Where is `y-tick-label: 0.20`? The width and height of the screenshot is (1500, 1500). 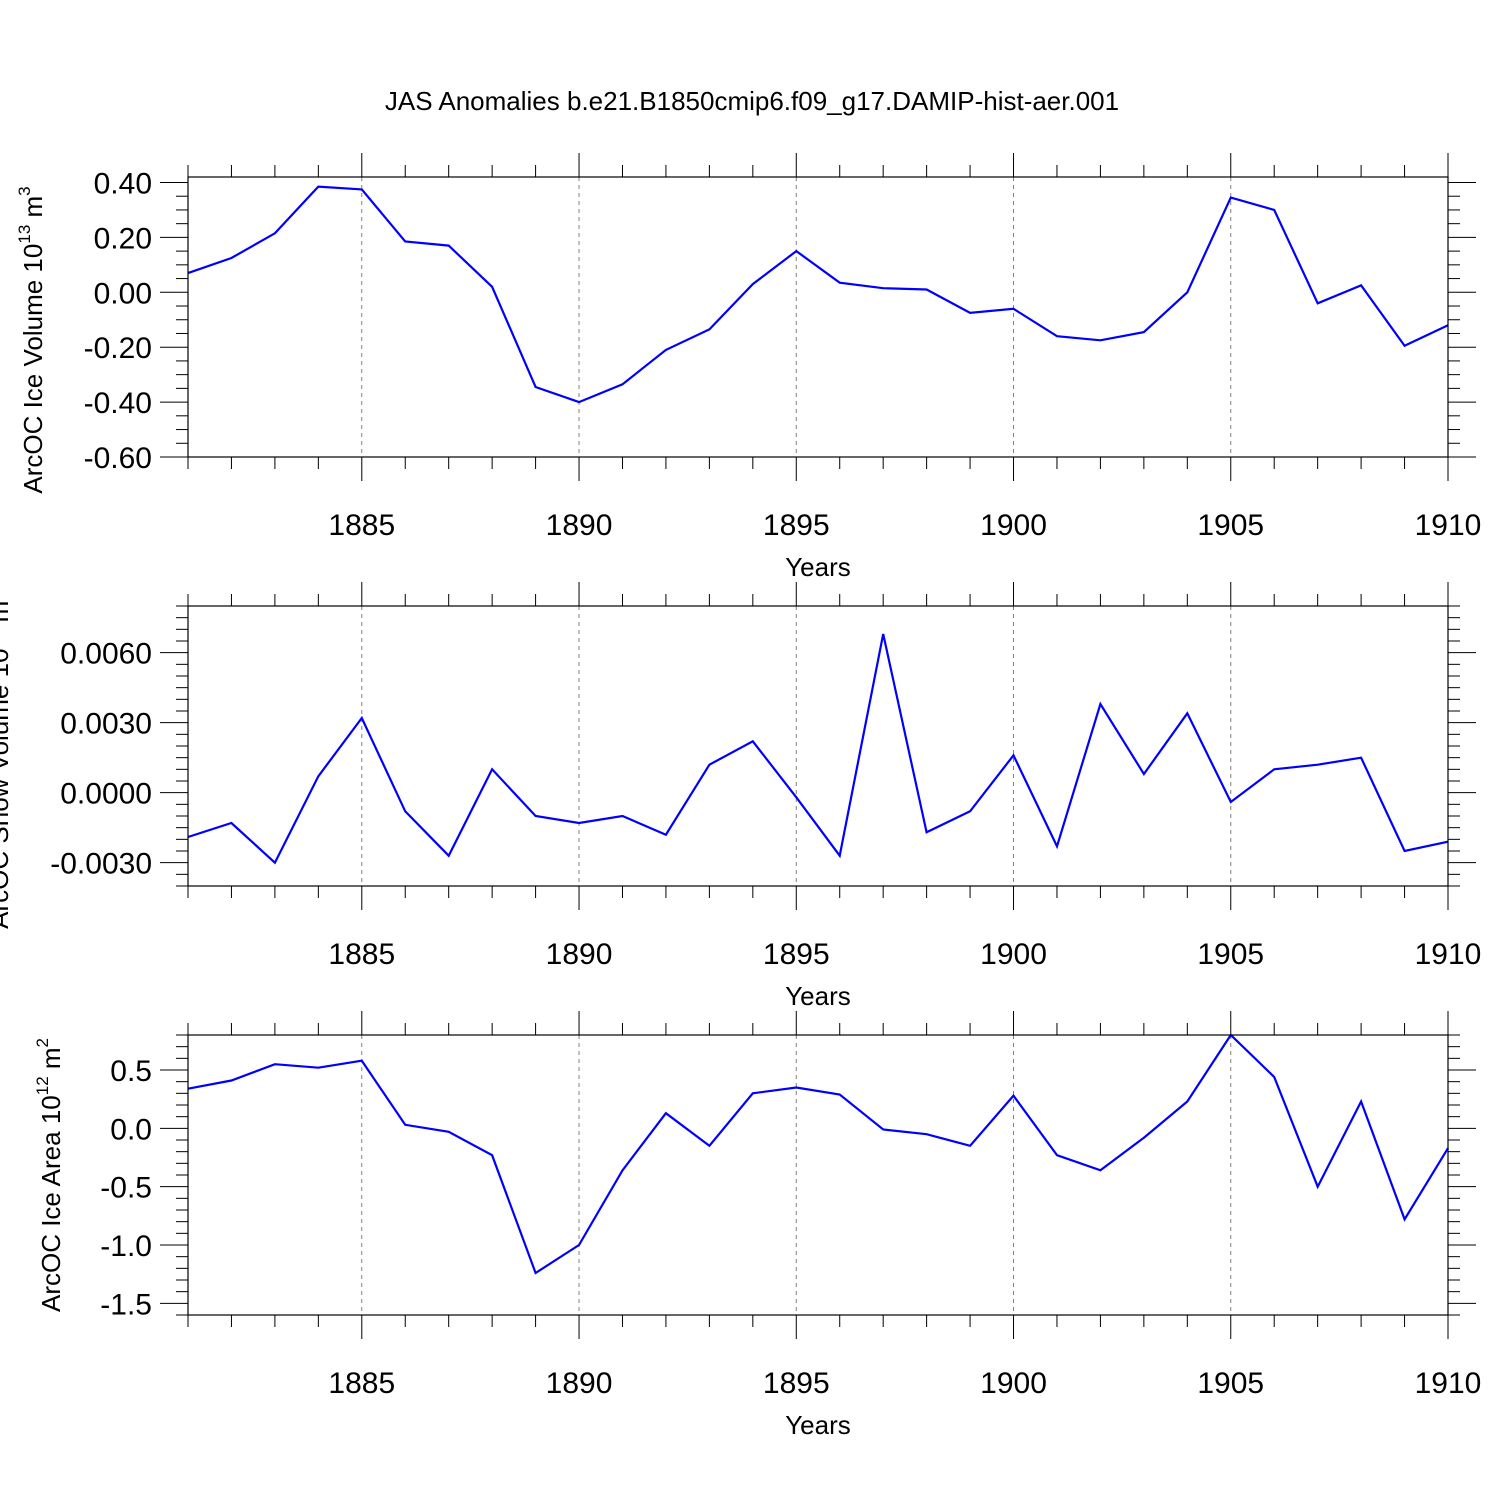
y-tick-label: 0.20 is located at coordinates (123, 238).